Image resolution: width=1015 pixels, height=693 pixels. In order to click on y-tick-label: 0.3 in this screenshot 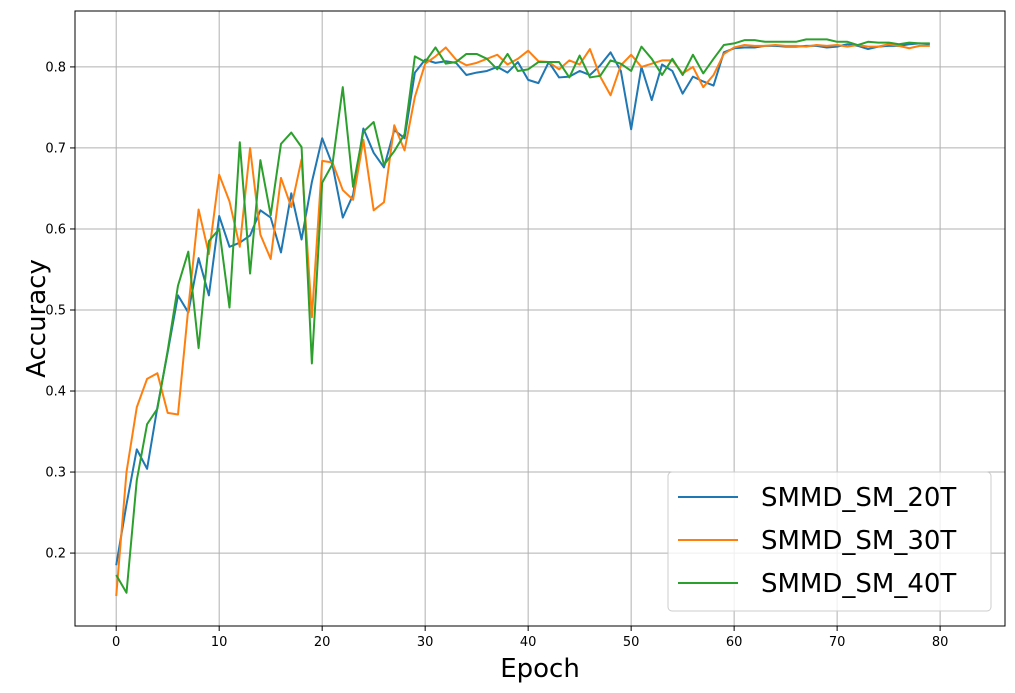, I will do `click(55, 473)`.